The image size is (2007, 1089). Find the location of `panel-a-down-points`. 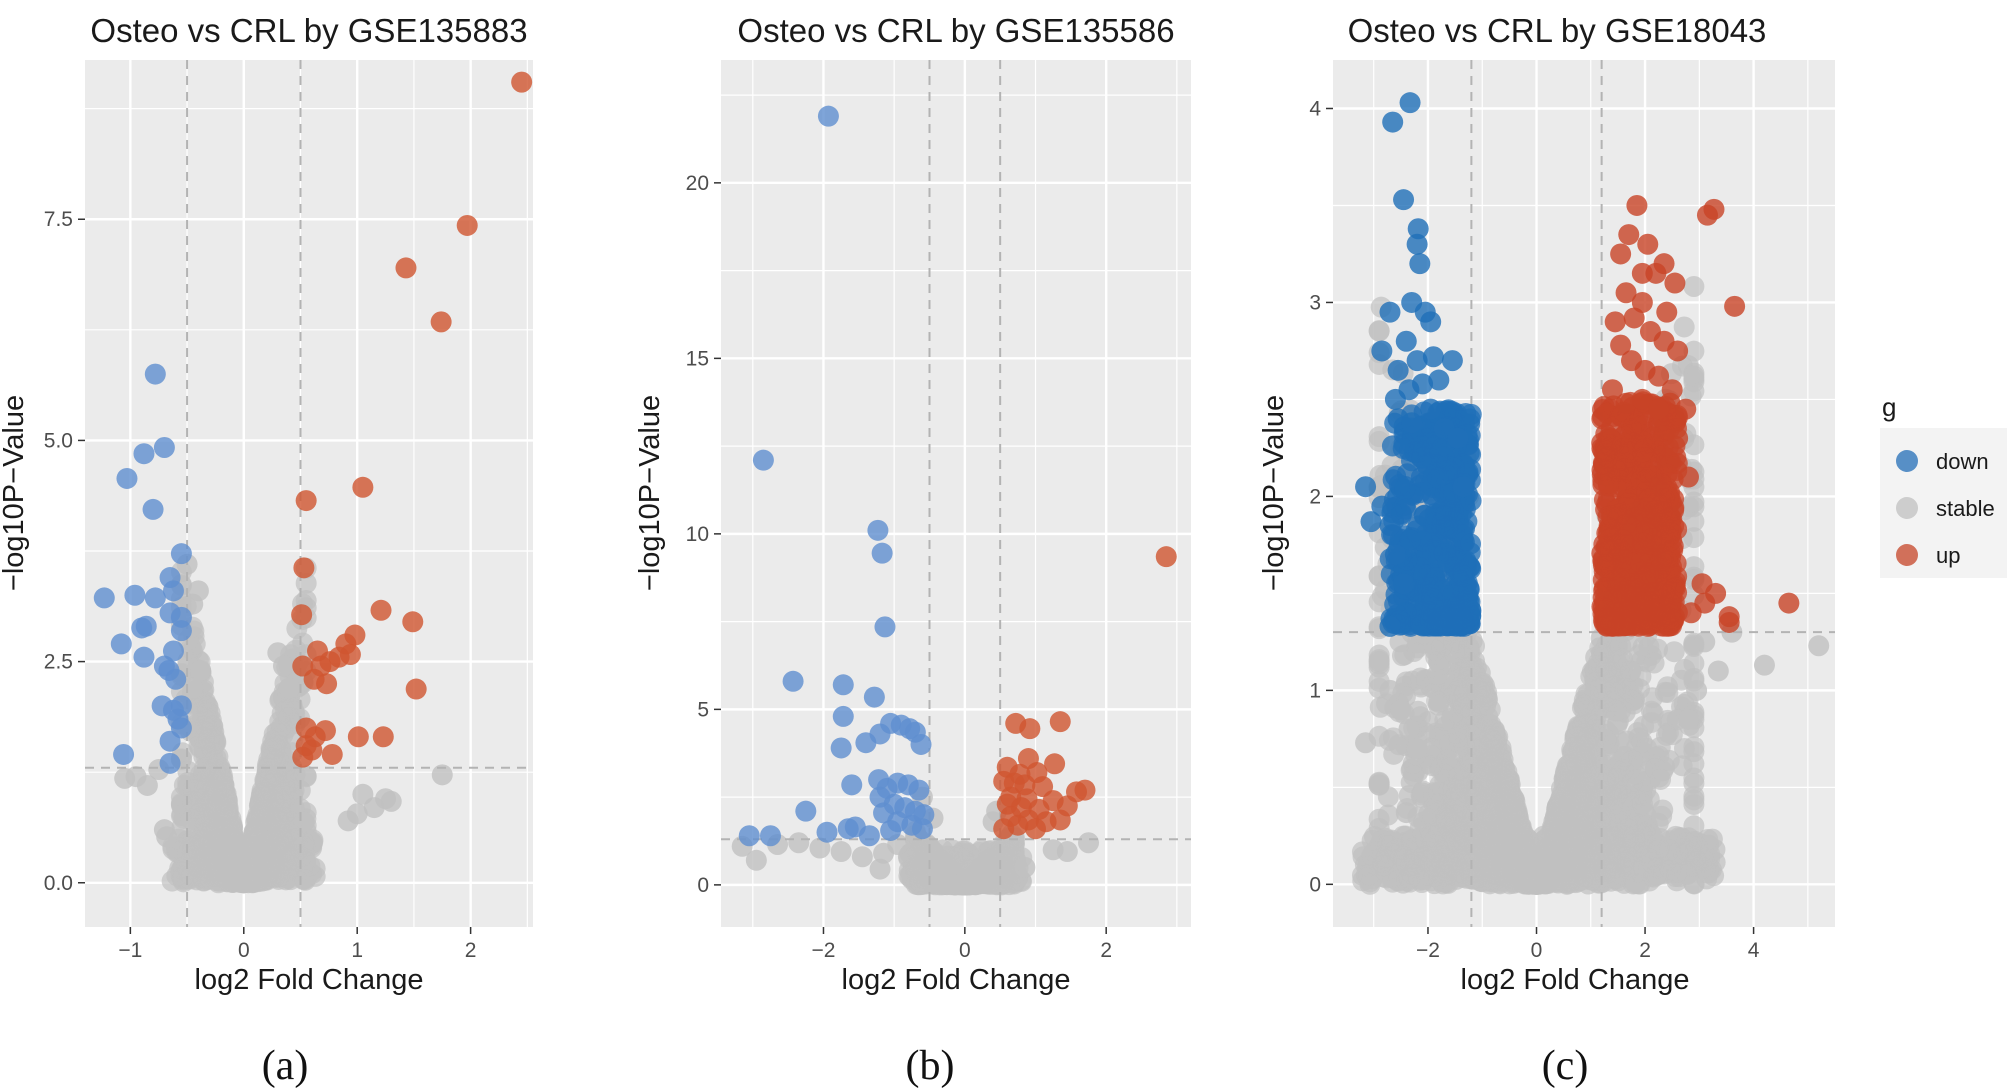

panel-a-down-points is located at coordinates (142, 568).